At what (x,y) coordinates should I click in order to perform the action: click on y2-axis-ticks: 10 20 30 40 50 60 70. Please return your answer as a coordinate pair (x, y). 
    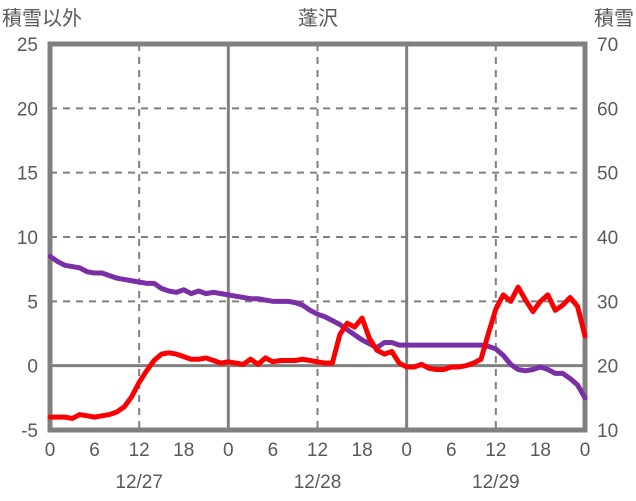
    Looking at the image, I should click on (607, 238).